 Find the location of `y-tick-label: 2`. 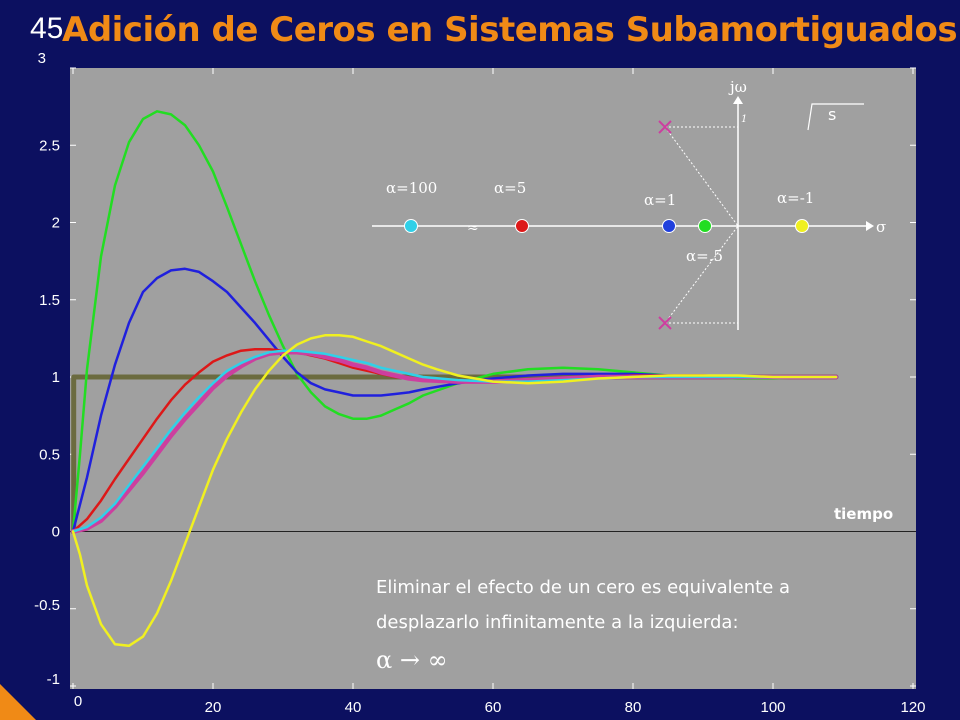

y-tick-label: 2 is located at coordinates (56, 223).